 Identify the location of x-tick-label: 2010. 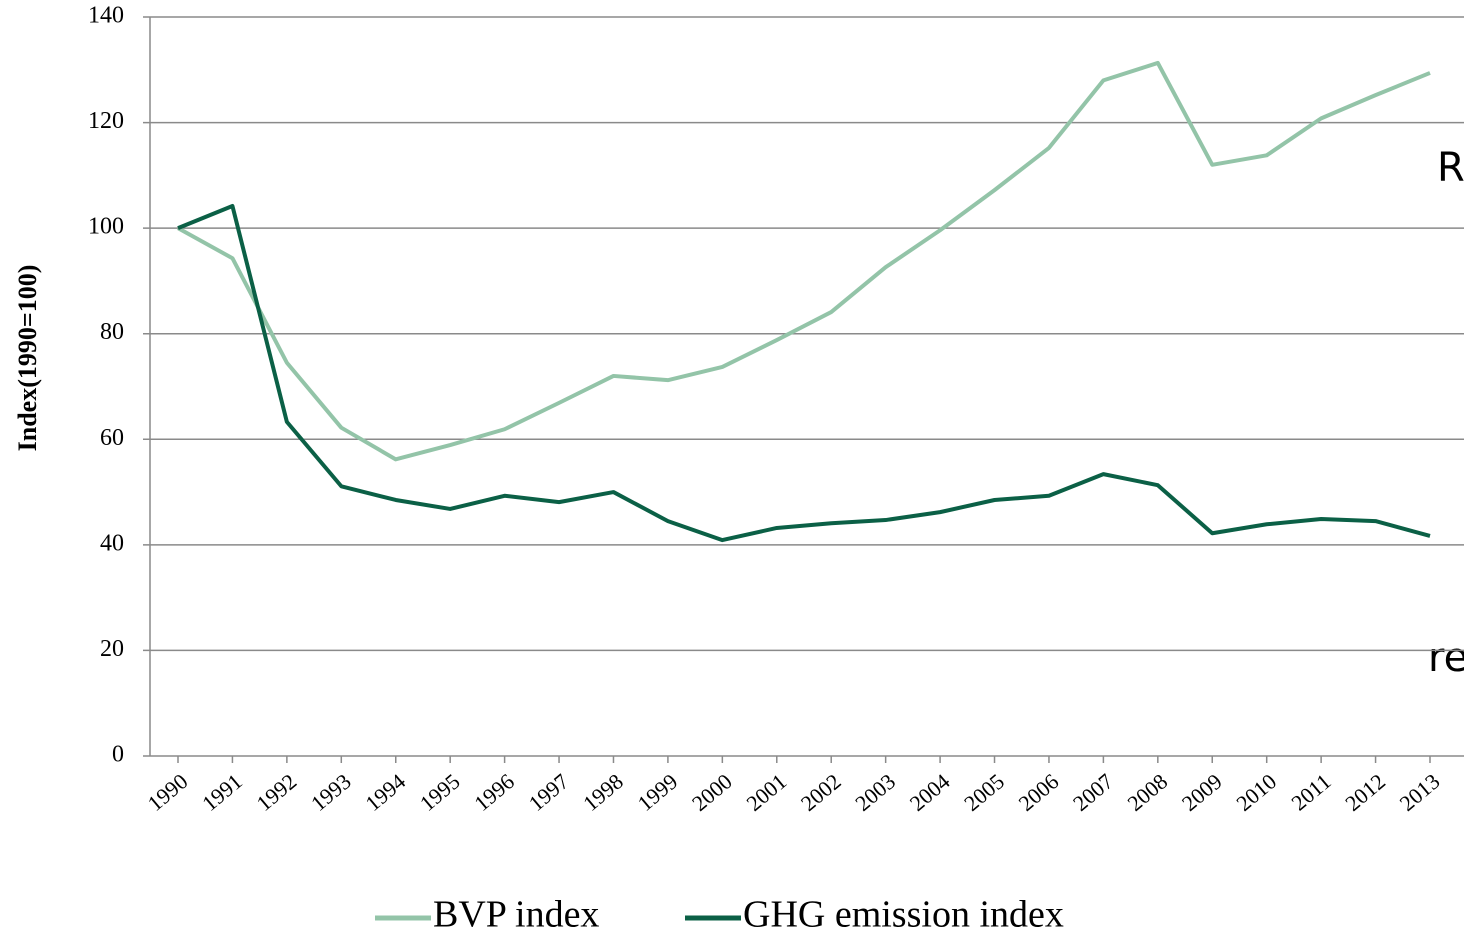
(1256, 792).